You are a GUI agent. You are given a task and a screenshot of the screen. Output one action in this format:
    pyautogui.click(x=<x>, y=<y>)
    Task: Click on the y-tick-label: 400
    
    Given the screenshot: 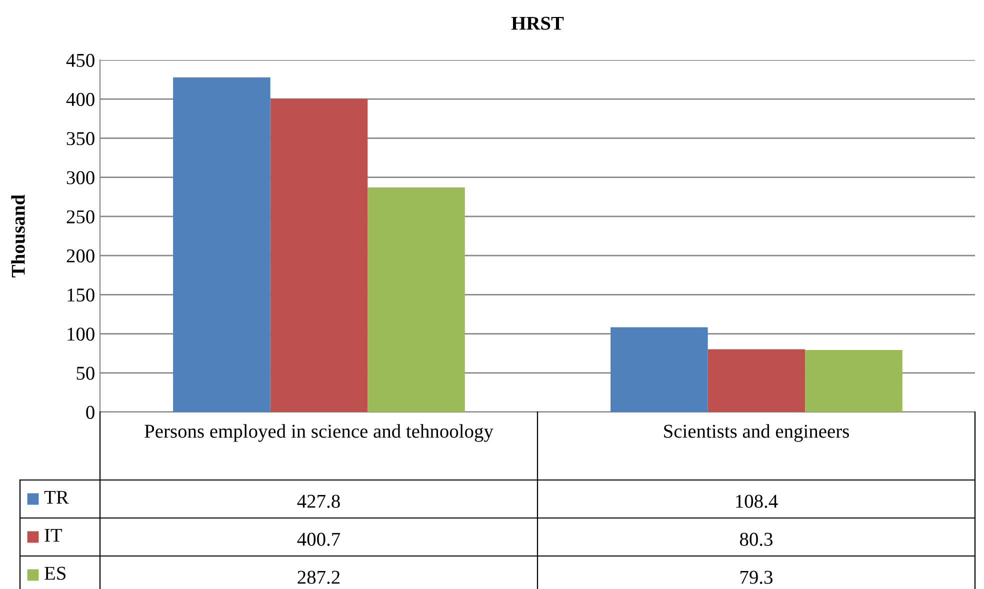 What is the action you would take?
    pyautogui.click(x=80, y=99)
    